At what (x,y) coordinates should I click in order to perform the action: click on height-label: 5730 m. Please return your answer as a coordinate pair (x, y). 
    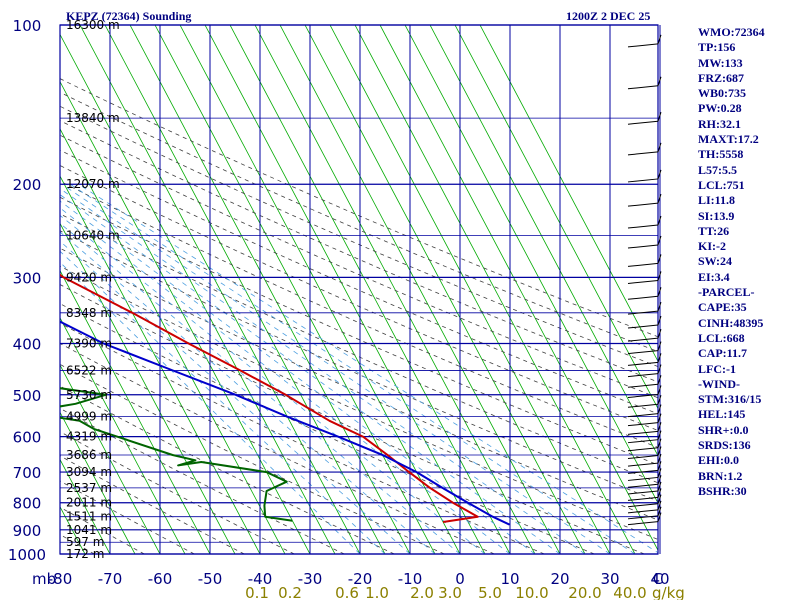
    Looking at the image, I should click on (89, 395).